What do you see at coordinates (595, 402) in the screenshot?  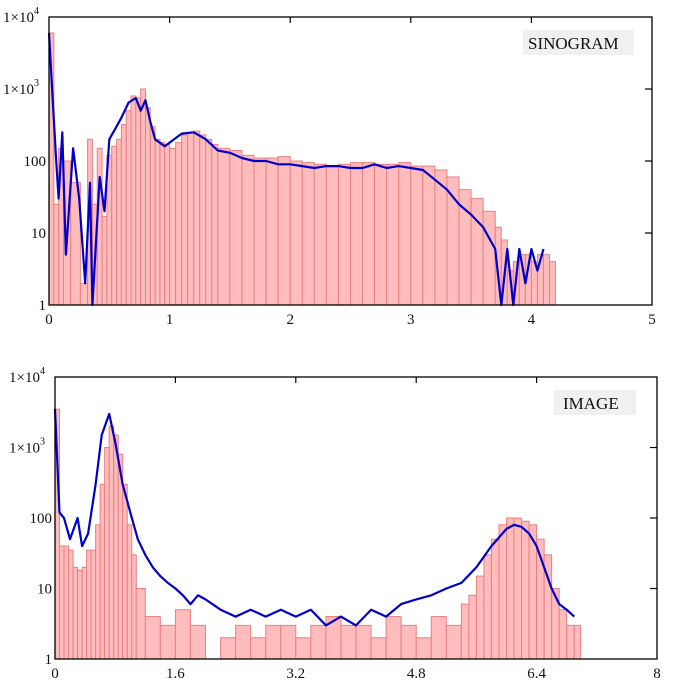 I see `image-title-badge: IMAGE` at bounding box center [595, 402].